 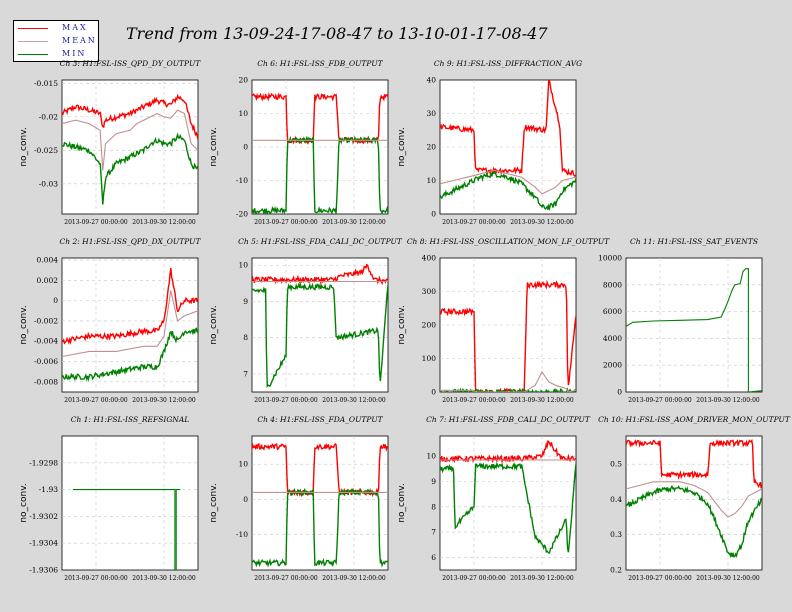 What do you see at coordinates (431, 113) in the screenshot?
I see `y-tick-label: 30` at bounding box center [431, 113].